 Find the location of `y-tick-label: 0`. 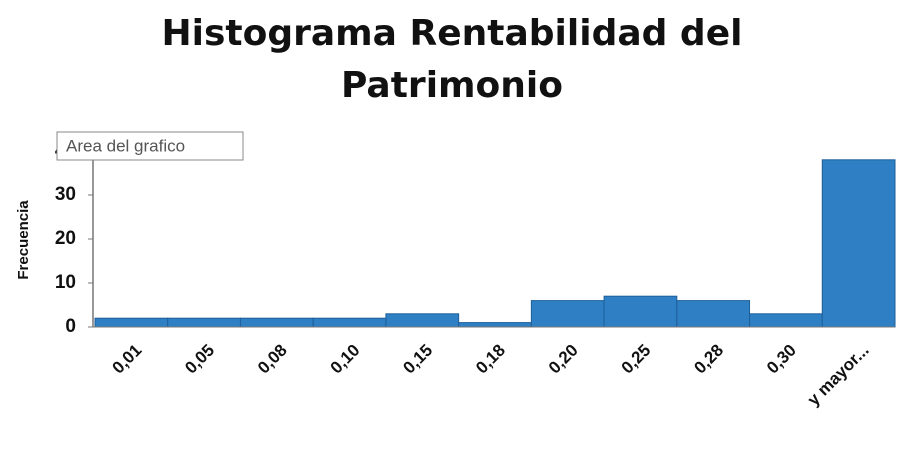

y-tick-label: 0 is located at coordinates (70, 326).